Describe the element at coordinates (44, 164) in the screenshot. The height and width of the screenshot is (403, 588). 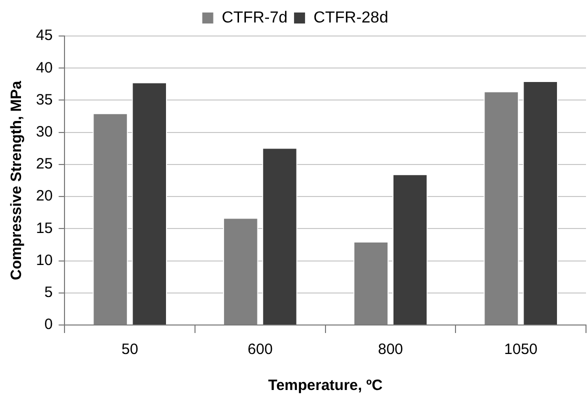
I see `y-tick-label: 25` at that location.